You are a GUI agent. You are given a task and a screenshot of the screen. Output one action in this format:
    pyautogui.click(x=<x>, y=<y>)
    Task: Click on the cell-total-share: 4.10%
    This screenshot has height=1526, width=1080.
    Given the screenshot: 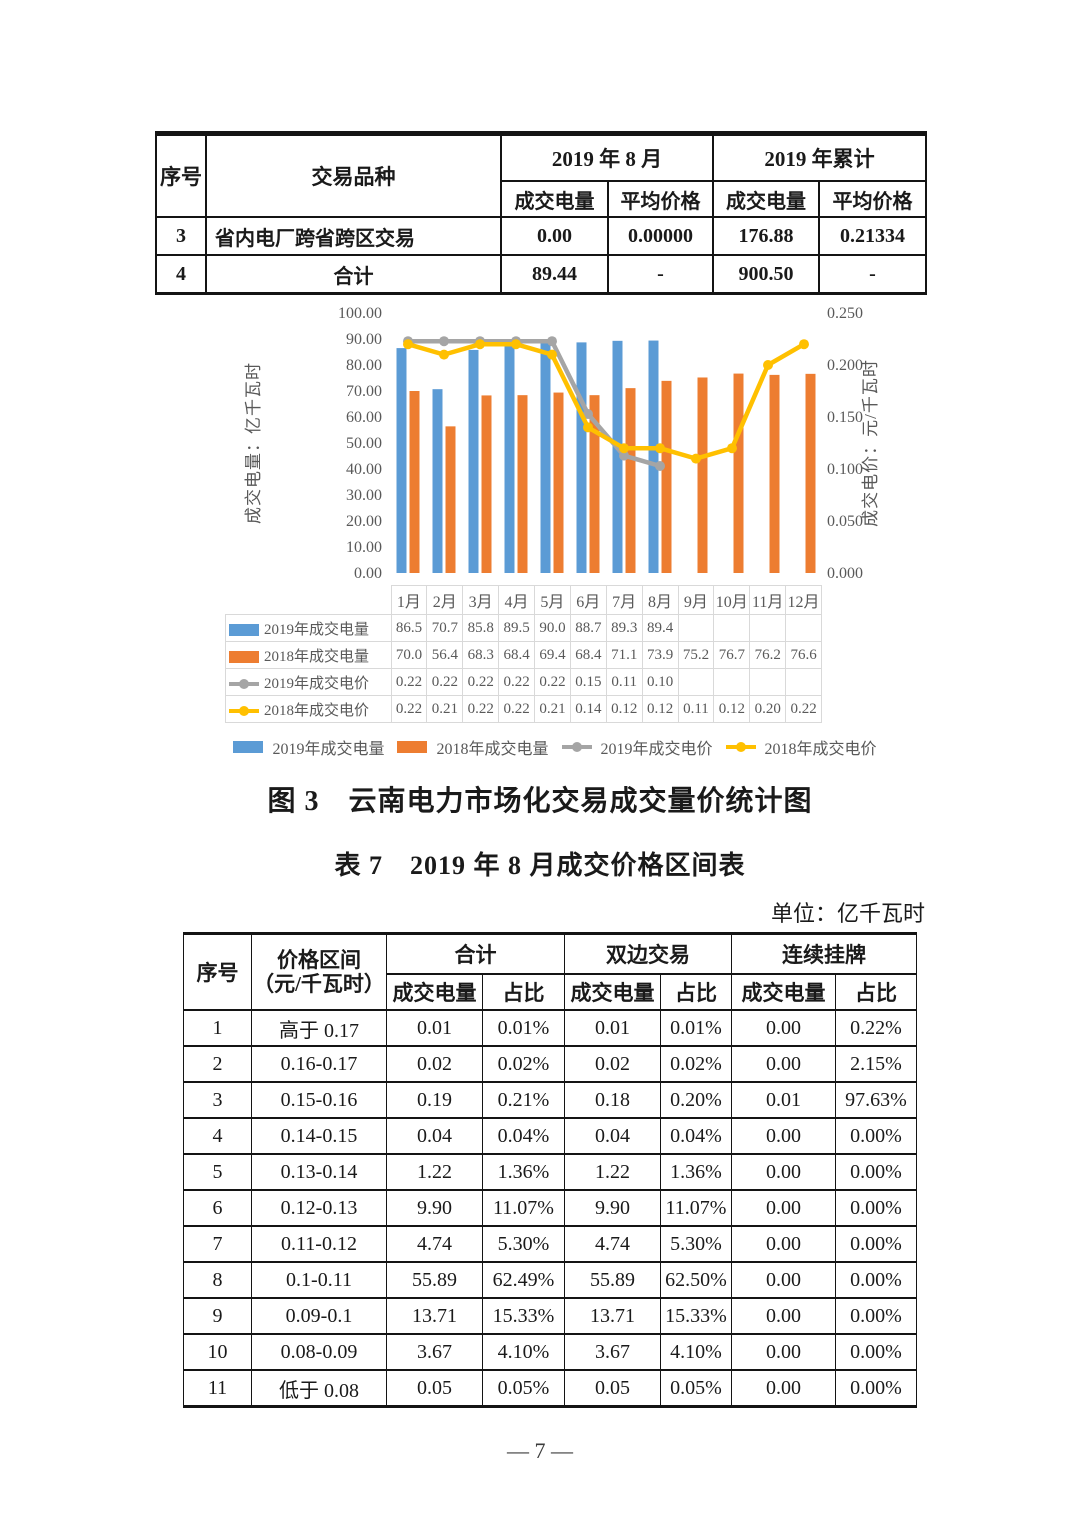 What is the action you would take?
    pyautogui.click(x=523, y=1352)
    